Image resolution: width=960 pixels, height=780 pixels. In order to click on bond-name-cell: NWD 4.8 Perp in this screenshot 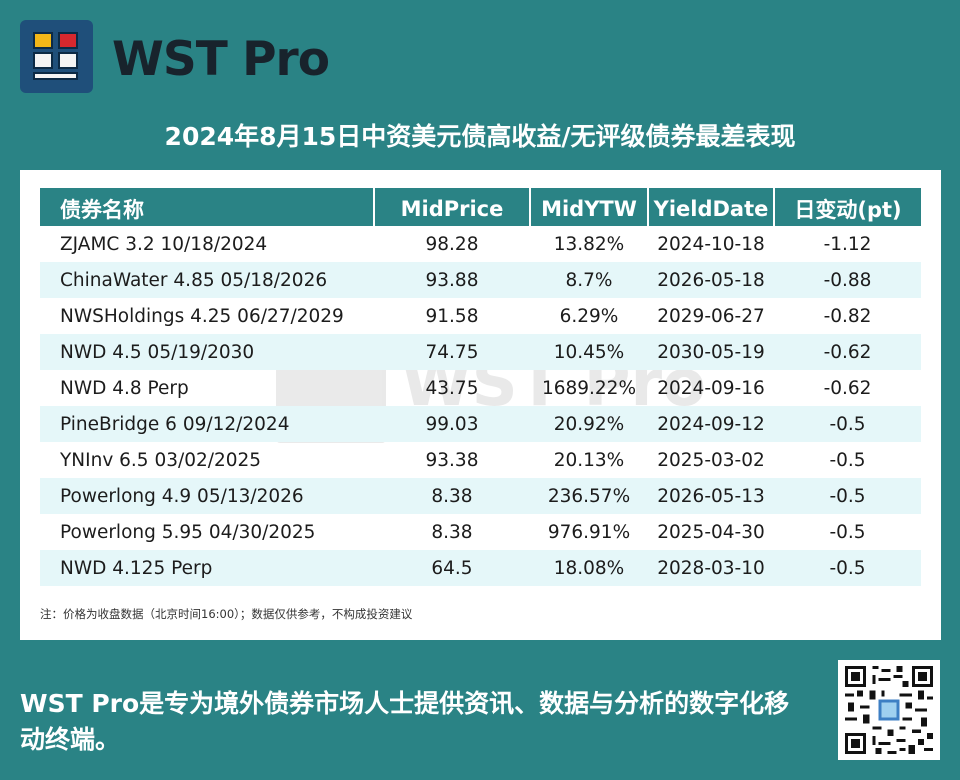, I will do `click(124, 388)`.